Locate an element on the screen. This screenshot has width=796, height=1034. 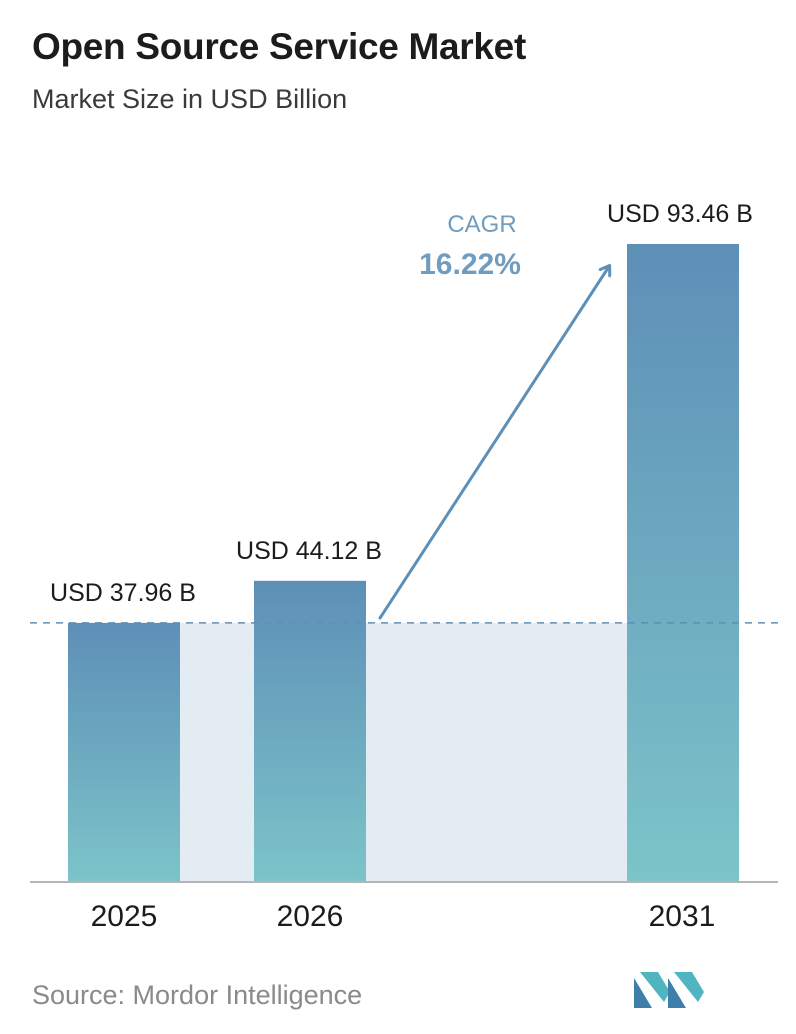
reference-bands is located at coordinates (403, 752).